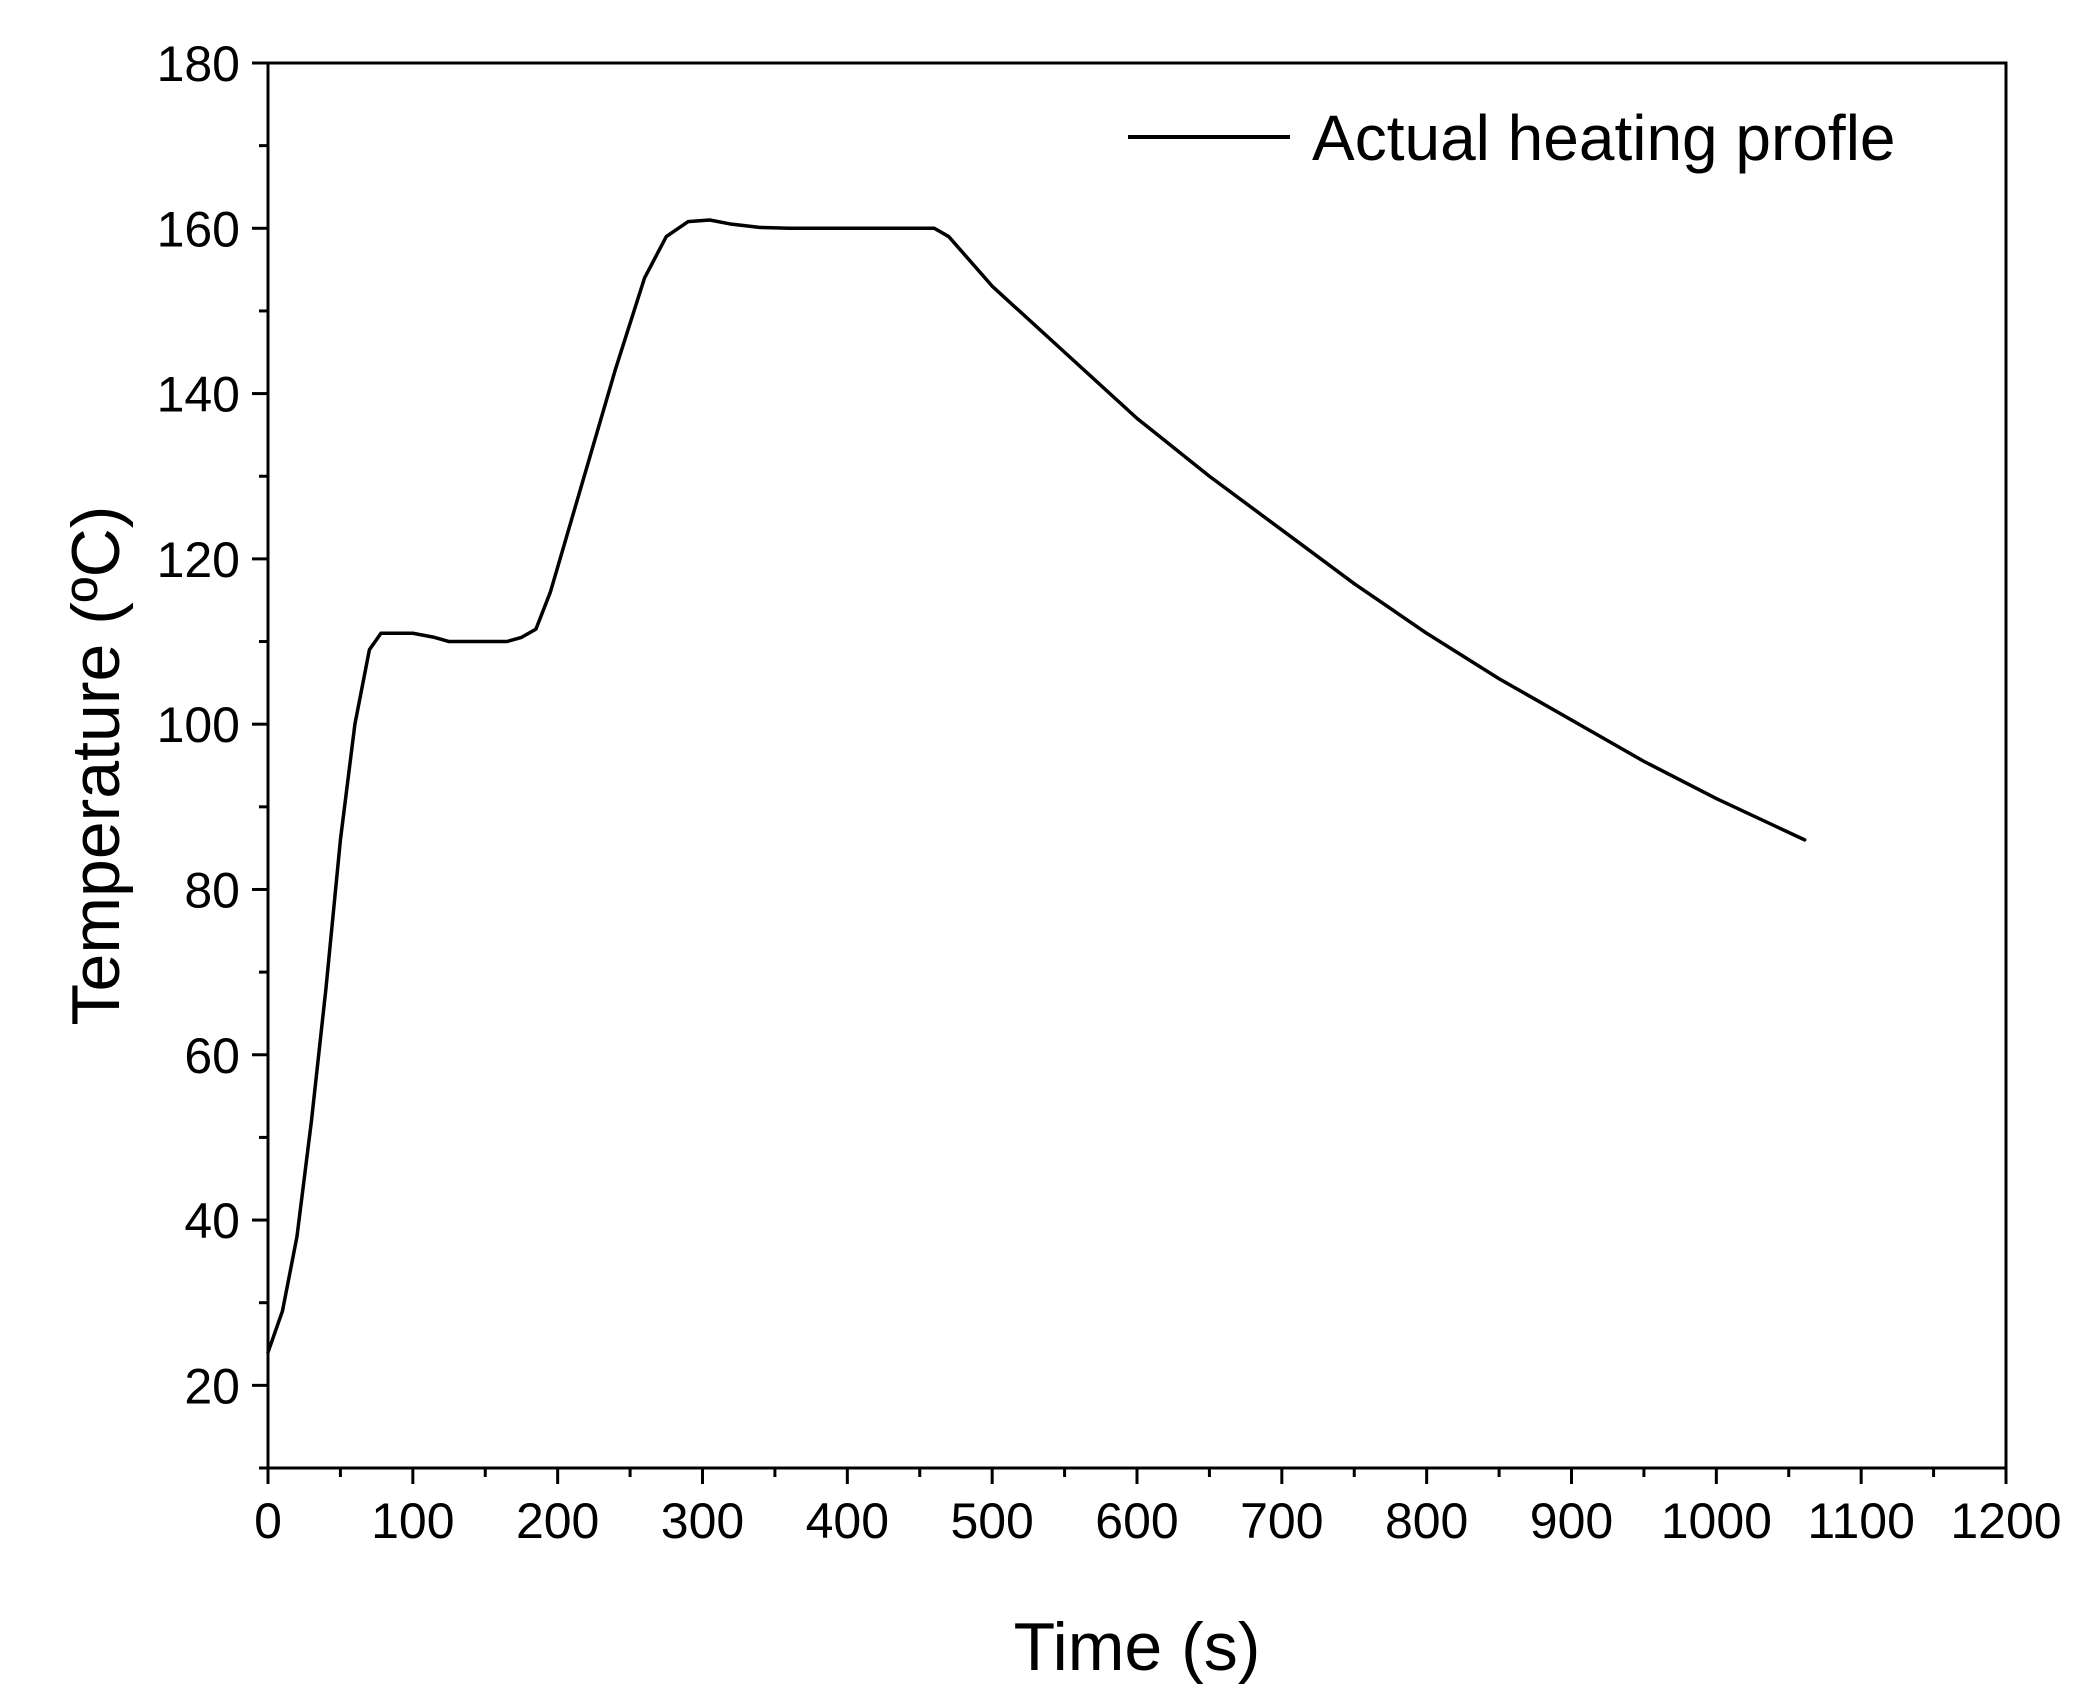  What do you see at coordinates (198, 64) in the screenshot?
I see `y-tick-label: 180` at bounding box center [198, 64].